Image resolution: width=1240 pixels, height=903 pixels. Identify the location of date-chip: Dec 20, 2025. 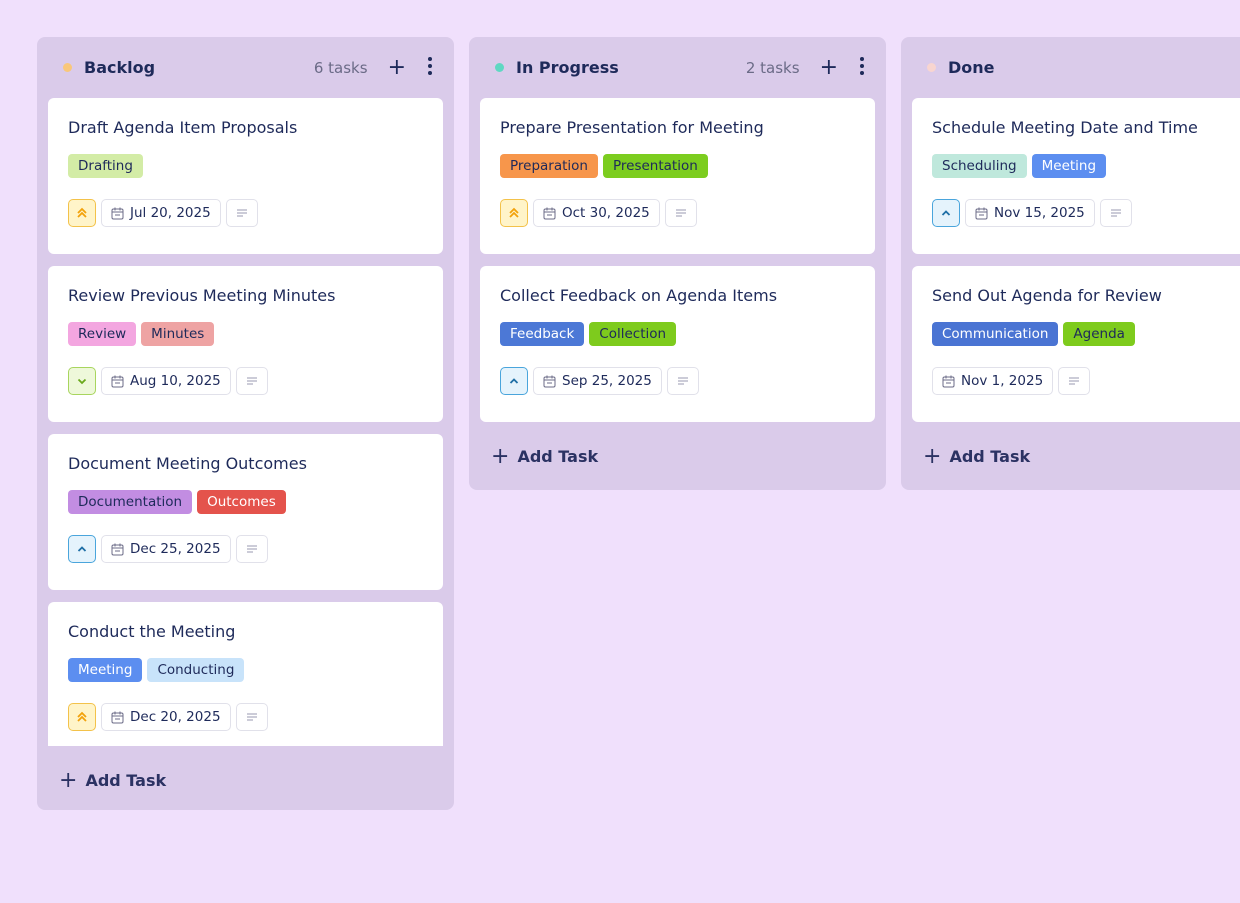
(166, 717).